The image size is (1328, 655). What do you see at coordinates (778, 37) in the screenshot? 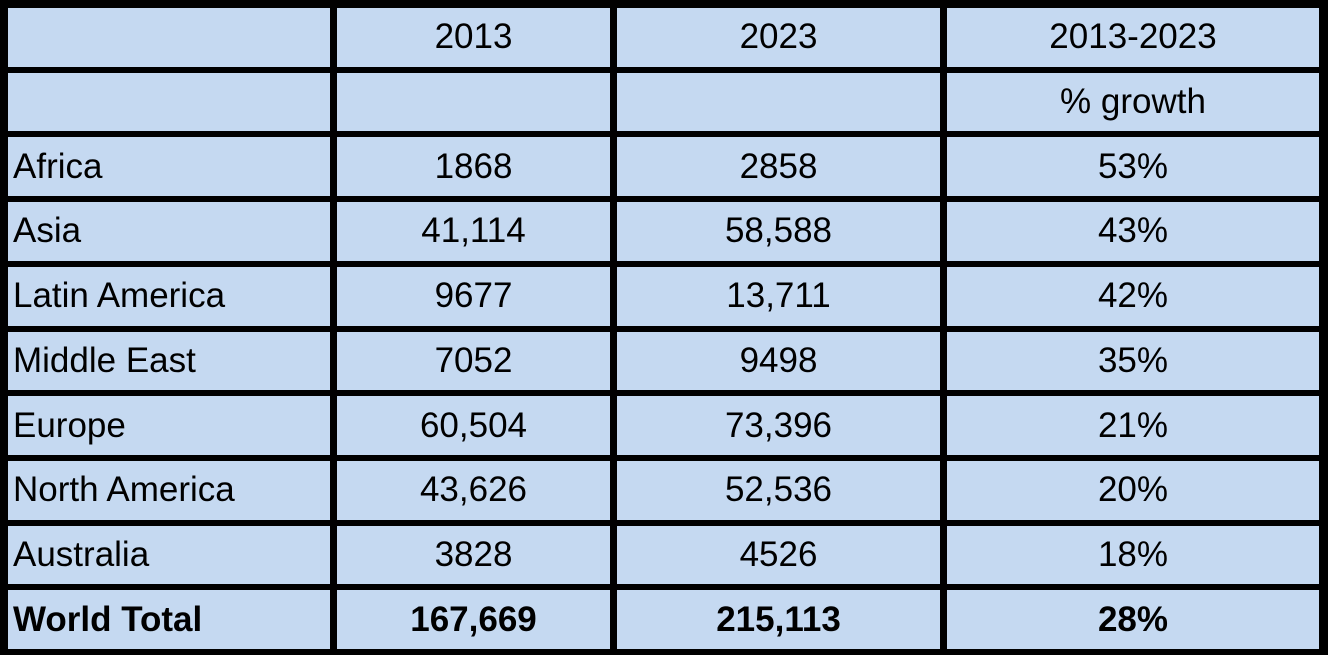
I see `column-header: 2023` at bounding box center [778, 37].